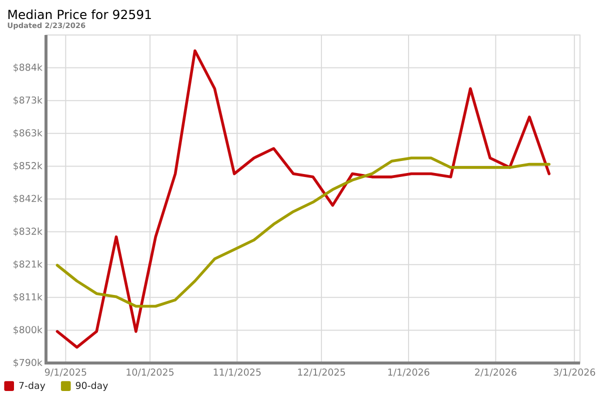 Image resolution: width=600 pixels, height=400 pixels. I want to click on y-tick-label: $852k, so click(28, 166).